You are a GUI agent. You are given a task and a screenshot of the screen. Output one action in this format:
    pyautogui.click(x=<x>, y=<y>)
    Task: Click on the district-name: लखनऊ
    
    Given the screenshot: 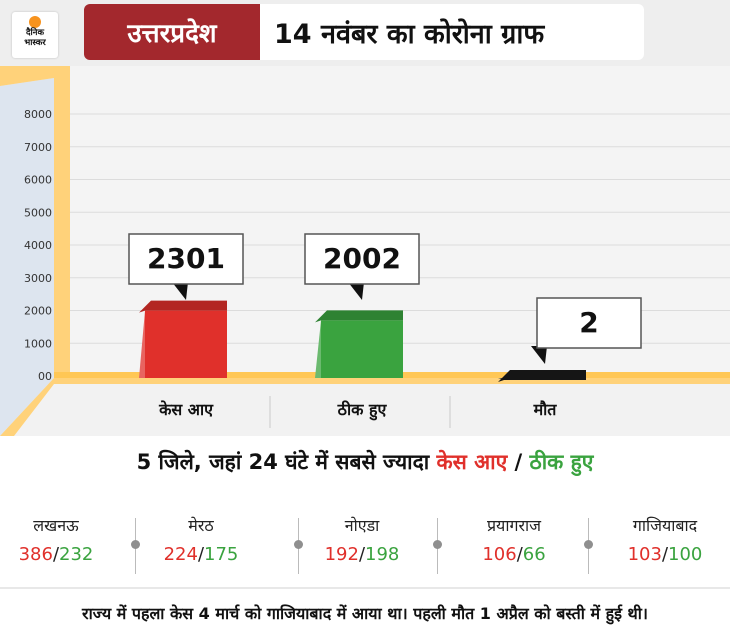 What is the action you would take?
    pyautogui.click(x=56, y=525)
    